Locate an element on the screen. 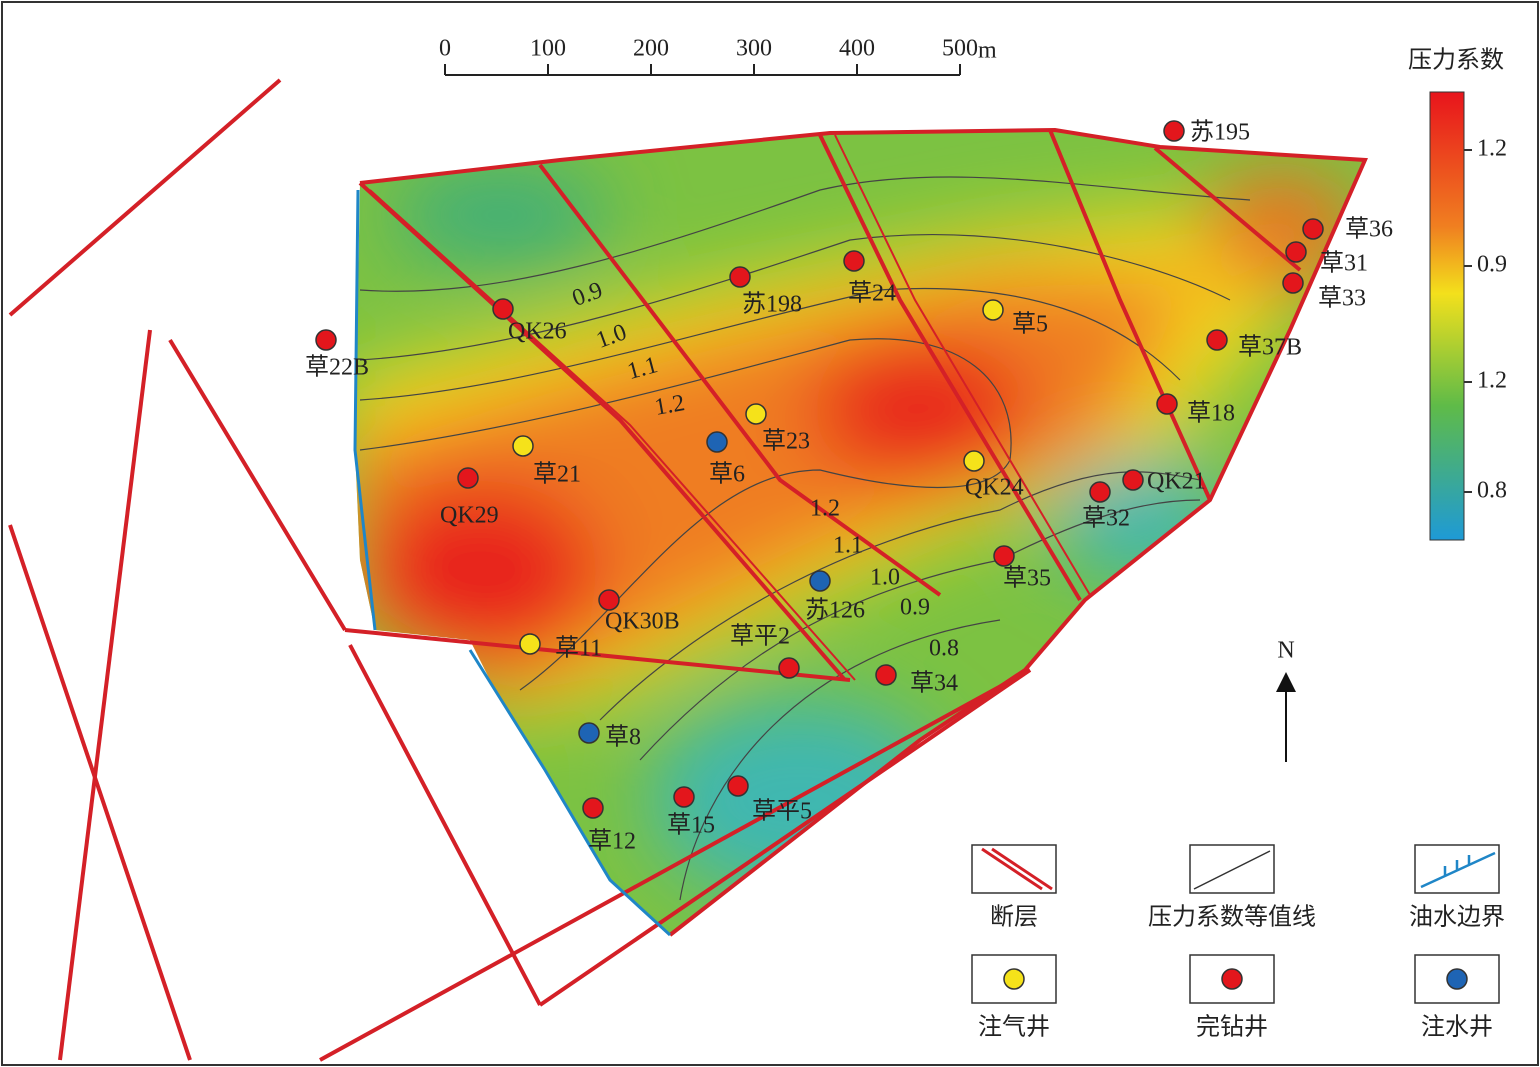 The image size is (1540, 1067). well-label: QK29 is located at coordinates (469, 516).